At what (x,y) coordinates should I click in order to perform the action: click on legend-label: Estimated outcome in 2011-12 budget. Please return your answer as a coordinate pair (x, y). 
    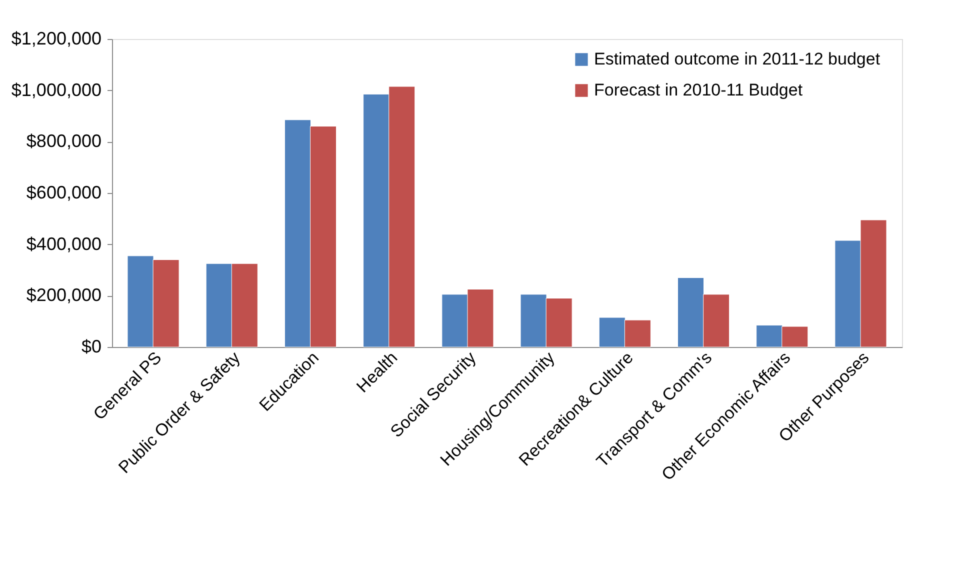
    Looking at the image, I should click on (737, 59).